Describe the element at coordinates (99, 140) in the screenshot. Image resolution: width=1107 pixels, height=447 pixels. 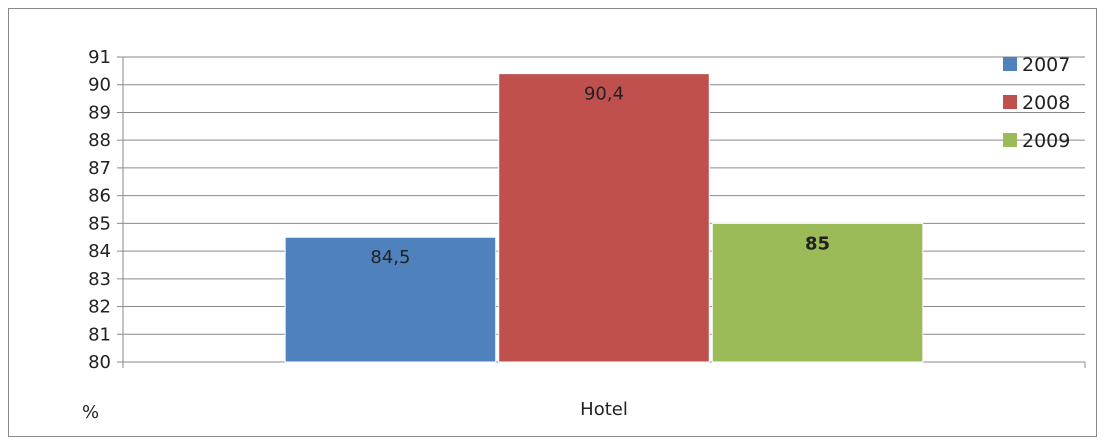
I see `y-tick-label: 88` at that location.